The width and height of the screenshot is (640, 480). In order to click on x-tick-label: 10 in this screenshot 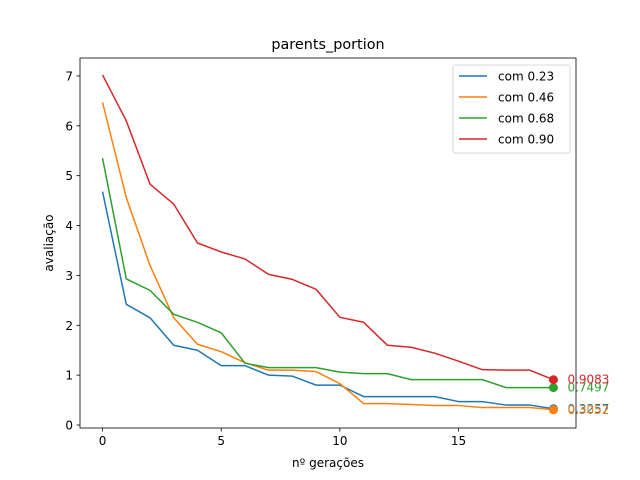, I will do `click(339, 441)`.